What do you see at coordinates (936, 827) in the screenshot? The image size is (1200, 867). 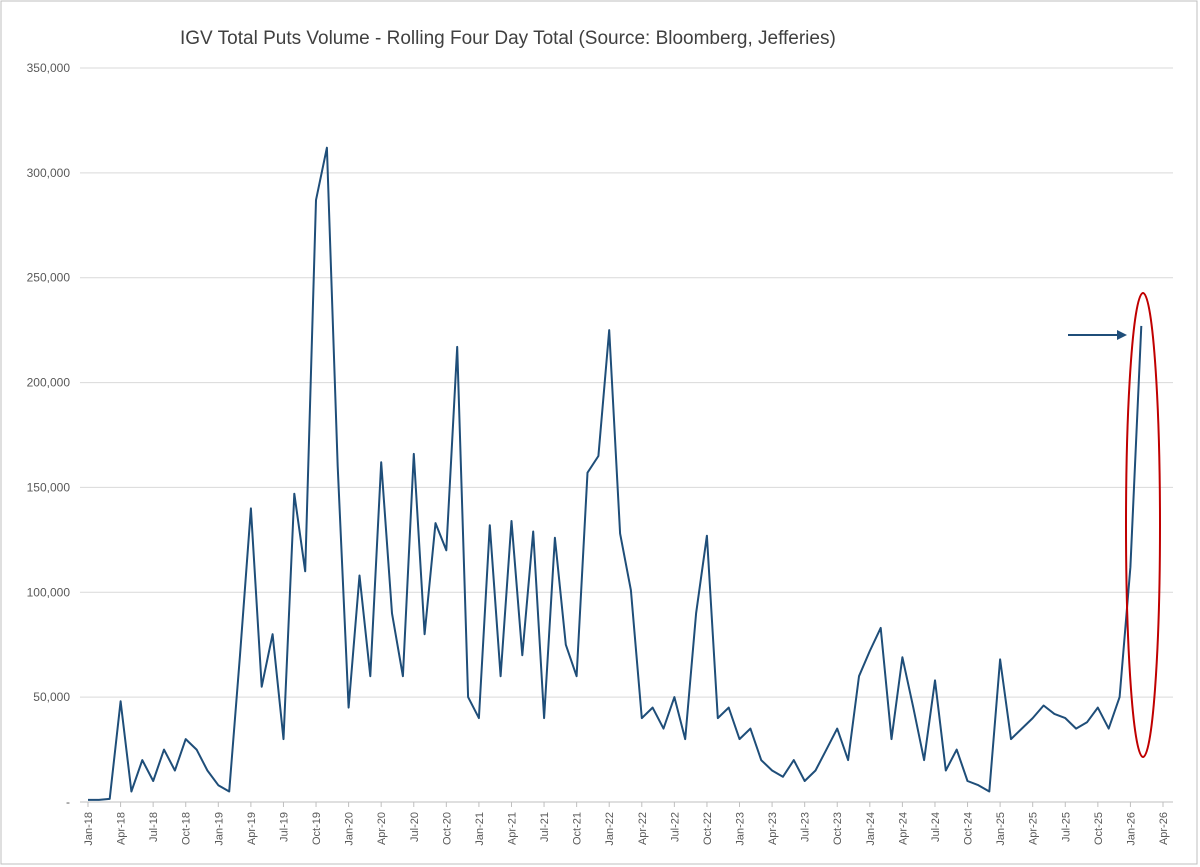 I see `x-tick-label: Jul-24` at bounding box center [936, 827].